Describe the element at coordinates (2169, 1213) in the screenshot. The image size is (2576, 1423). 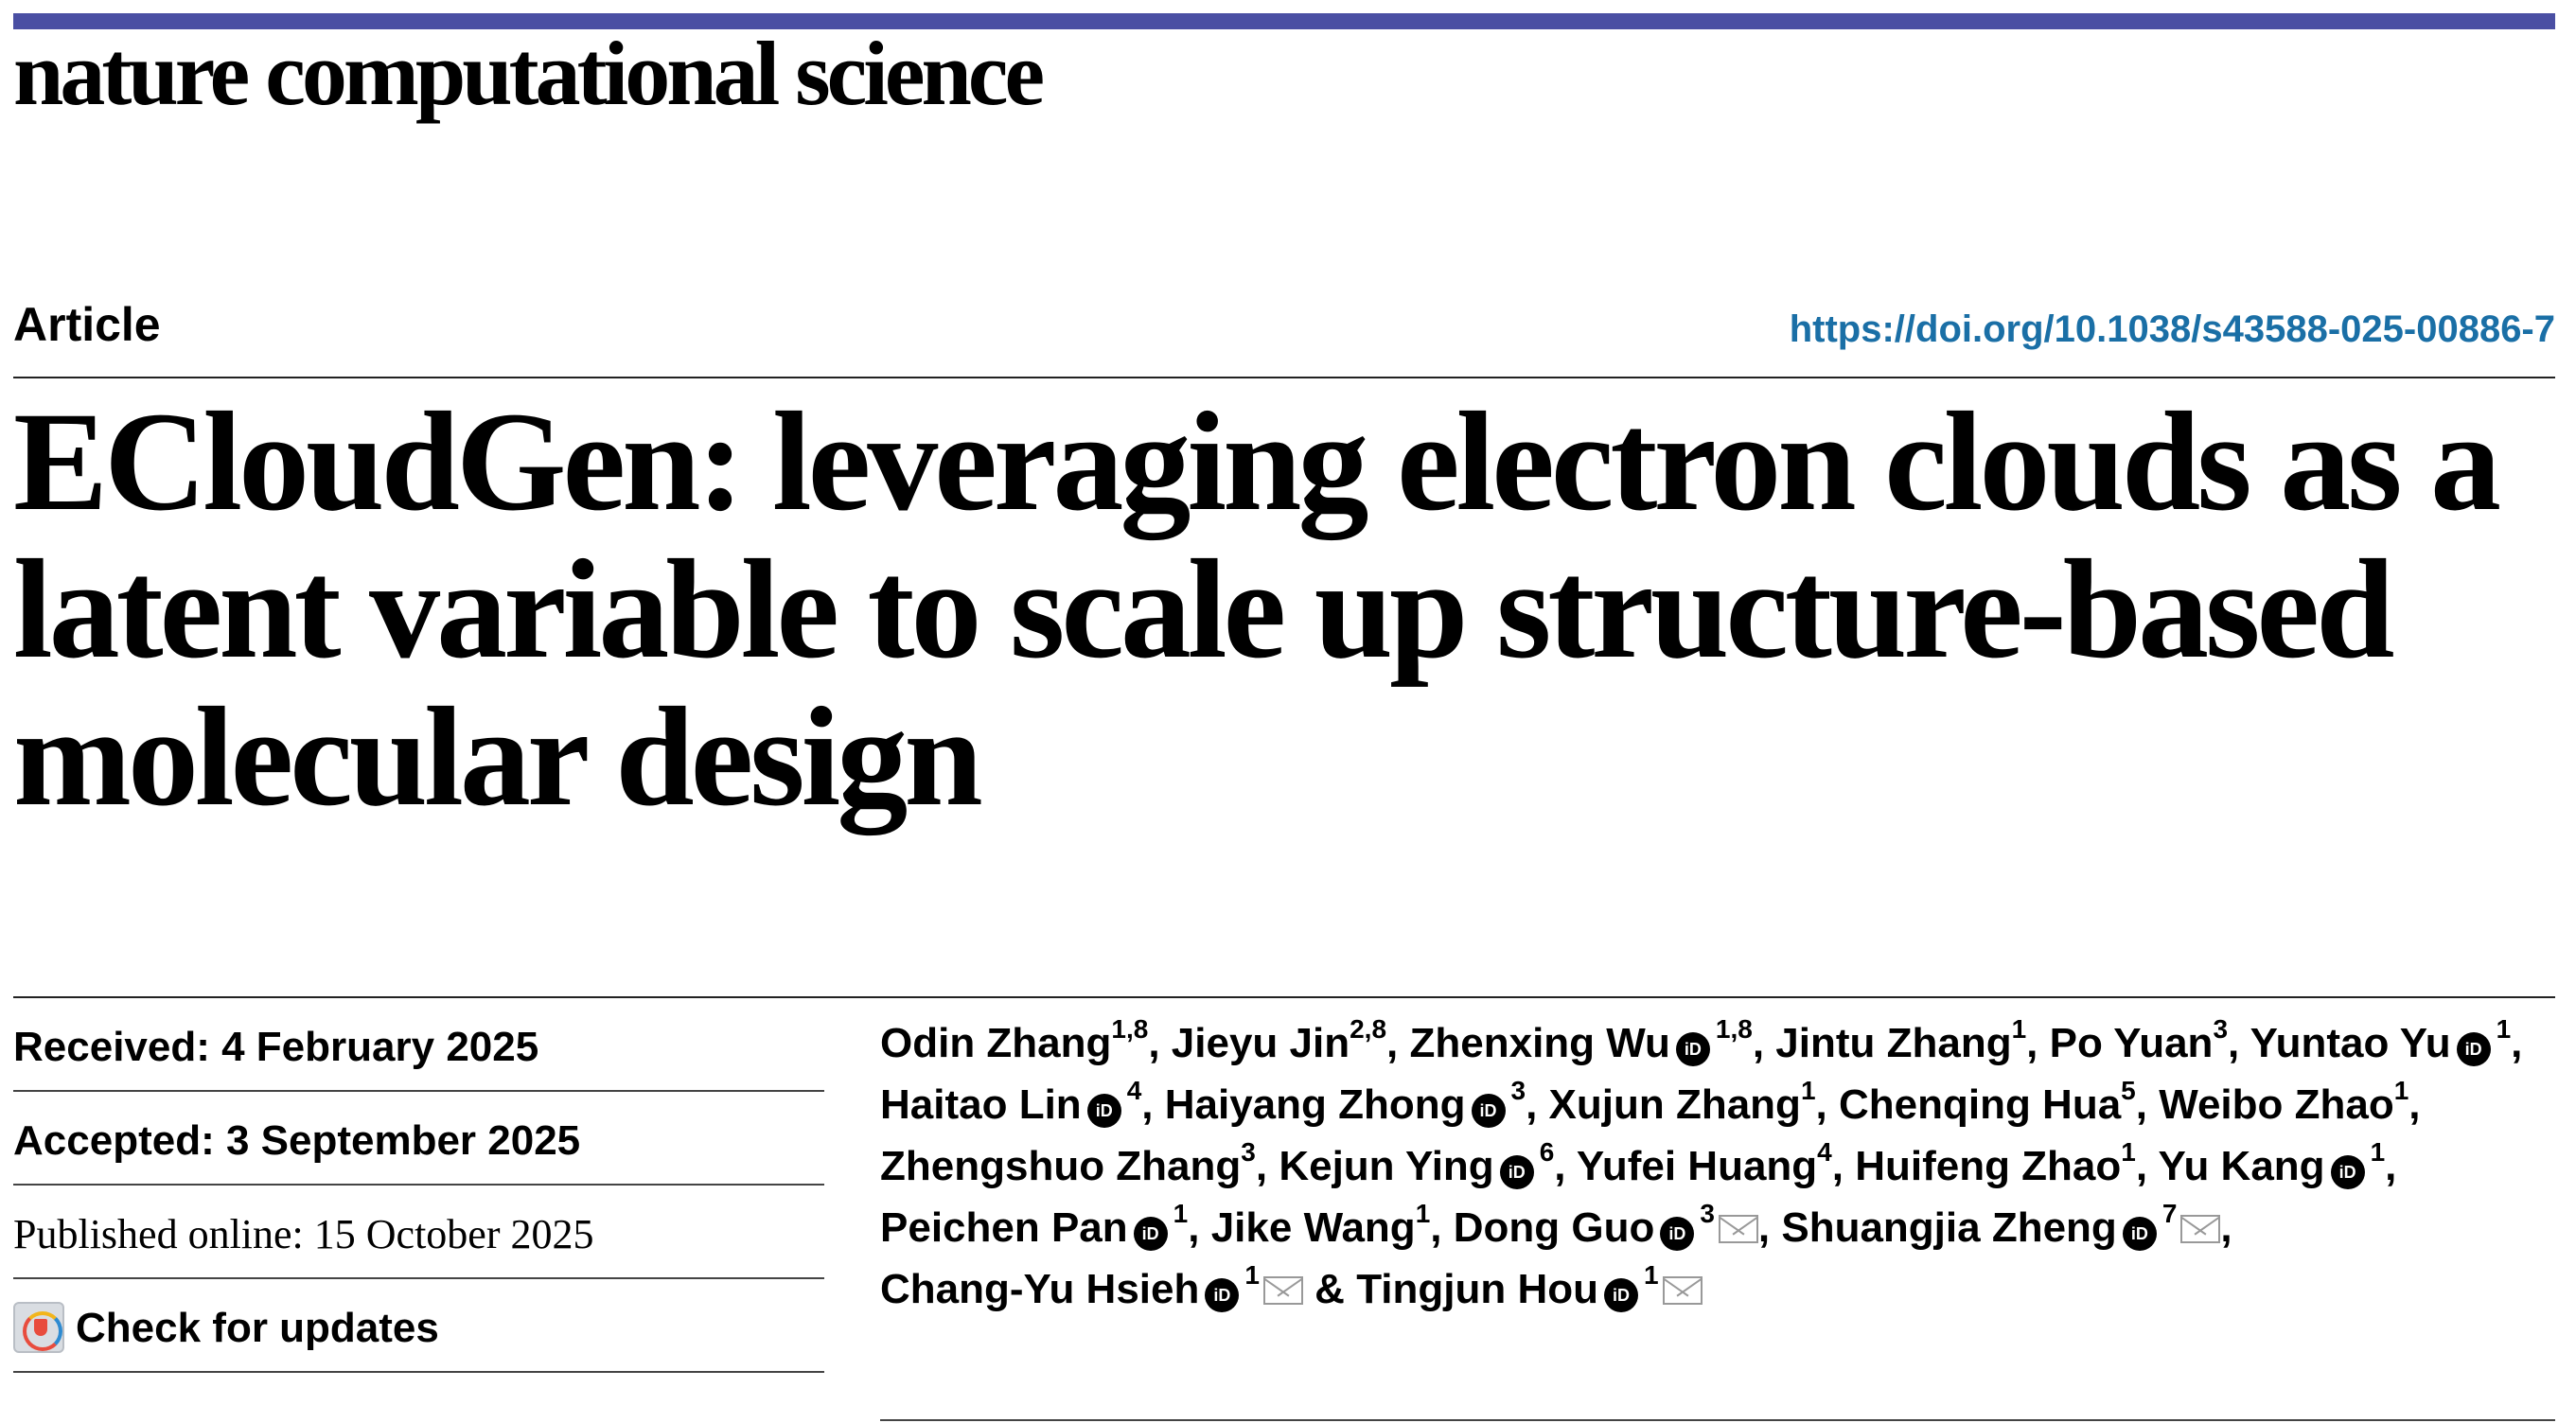
I see `author-affiliation-sup: 7` at that location.